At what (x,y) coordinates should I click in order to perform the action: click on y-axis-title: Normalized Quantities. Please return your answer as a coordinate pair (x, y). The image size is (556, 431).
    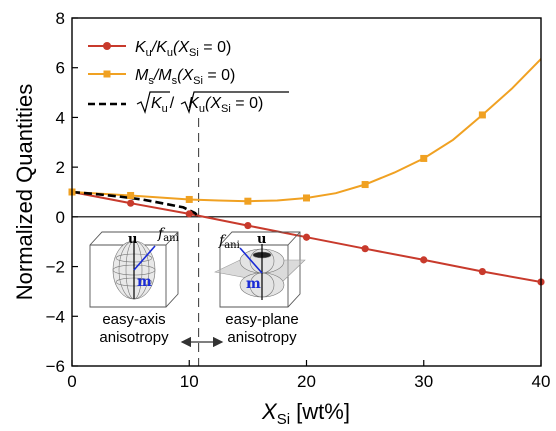
    Looking at the image, I should click on (24, 192).